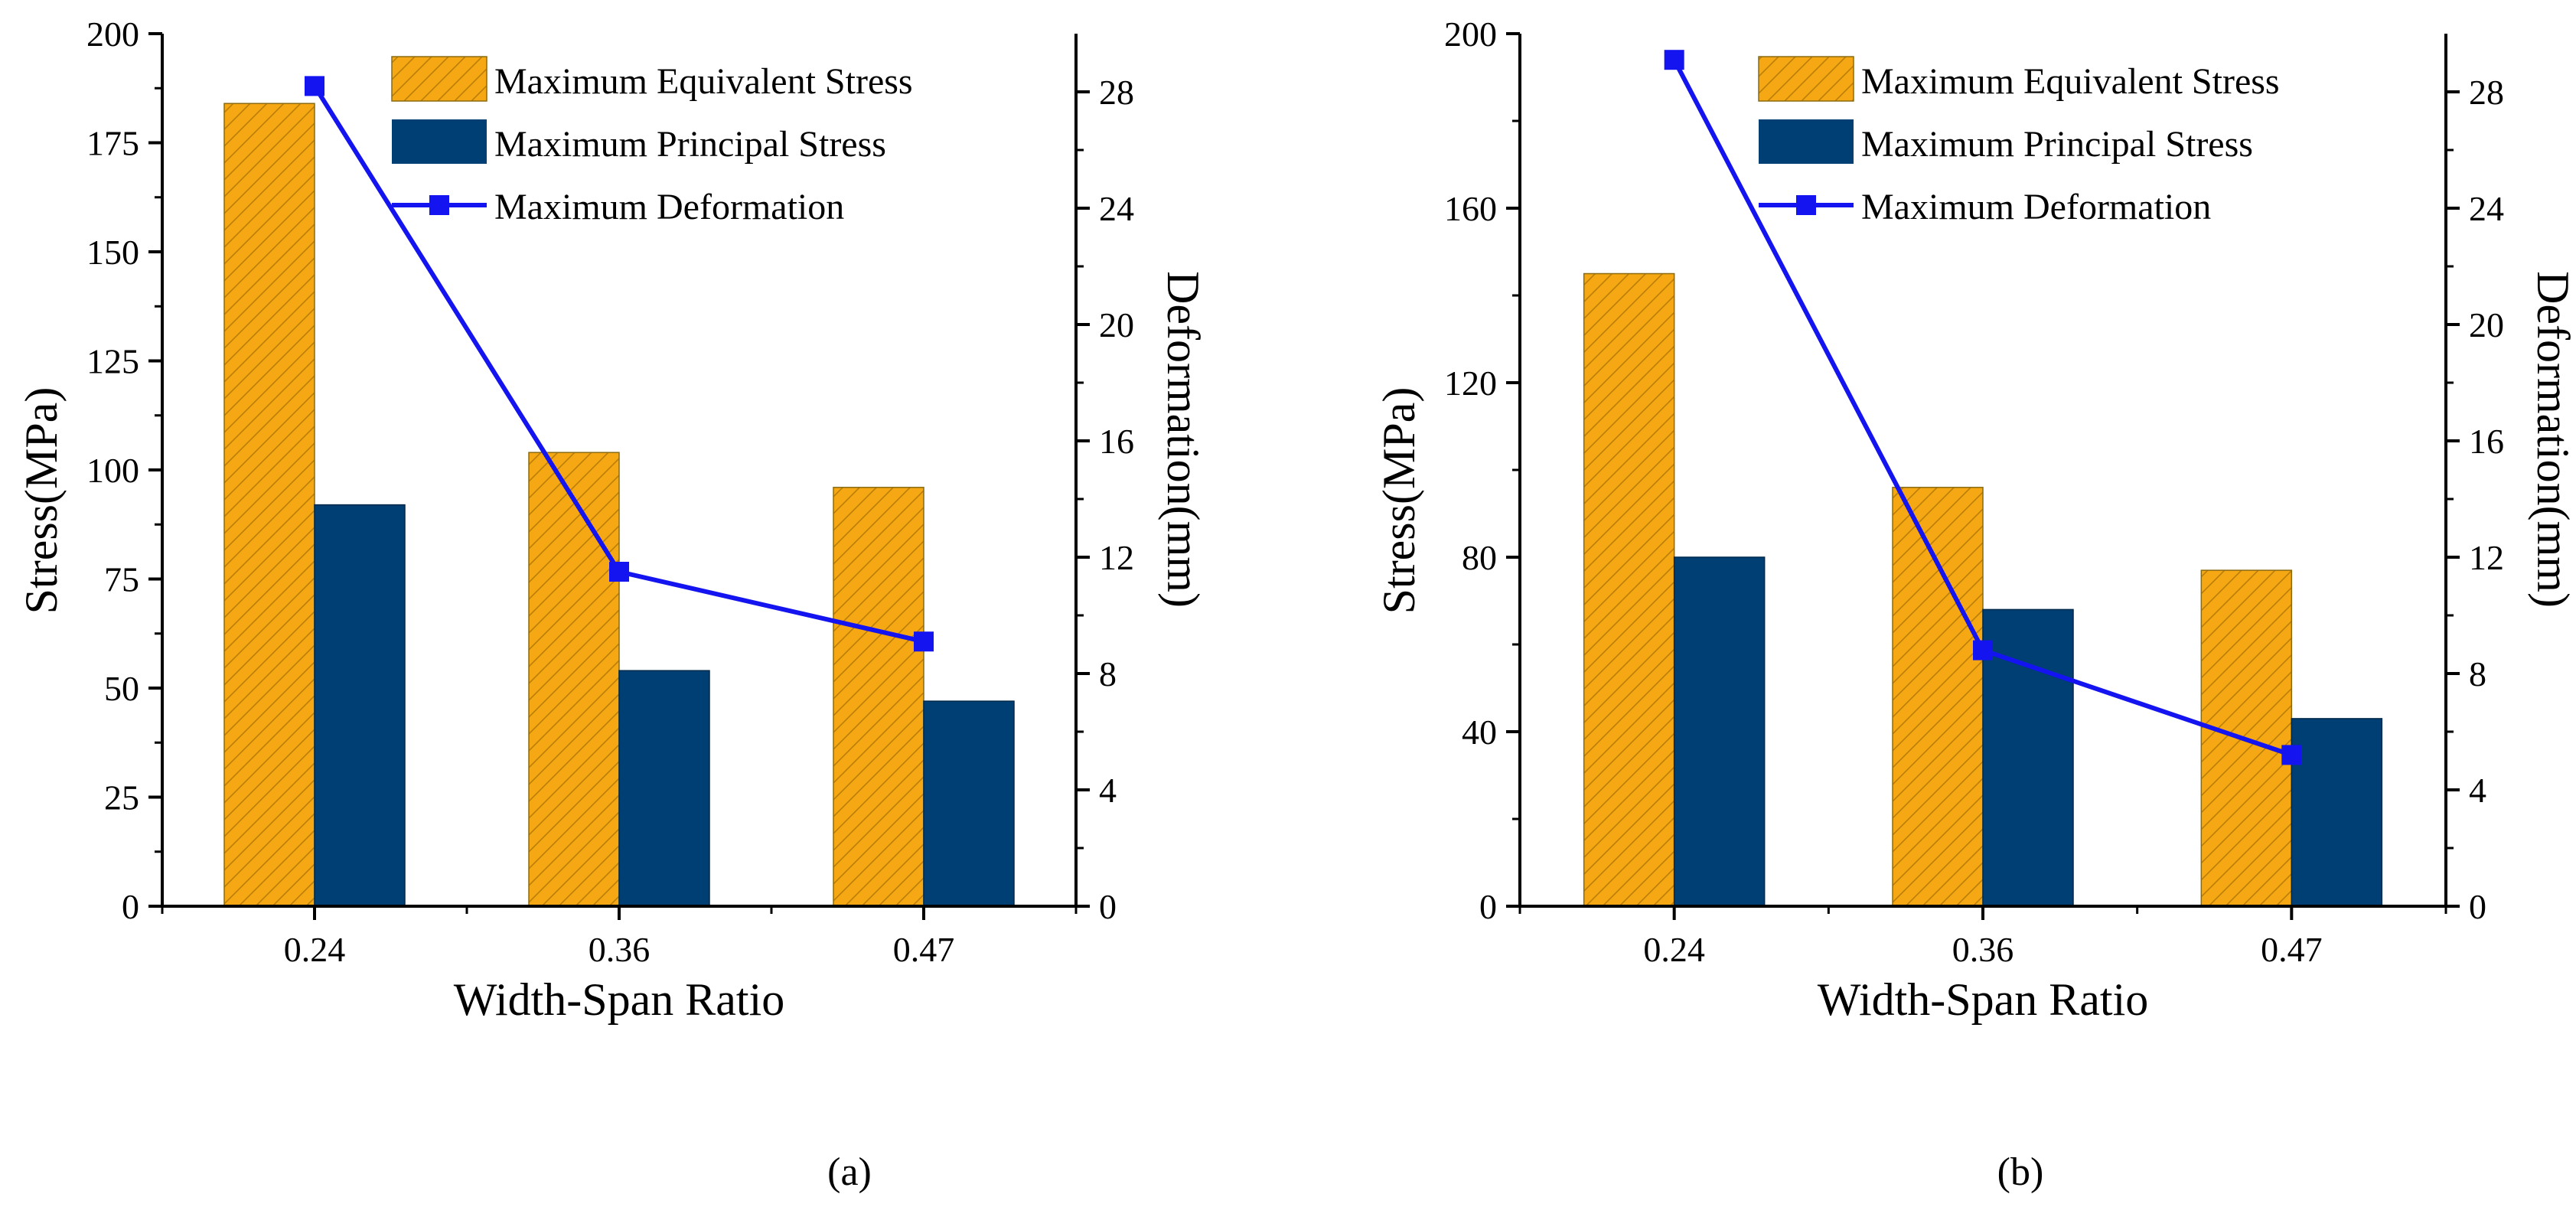  Describe the element at coordinates (1470, 383) in the screenshot. I see `left-tick-label: 120` at that location.